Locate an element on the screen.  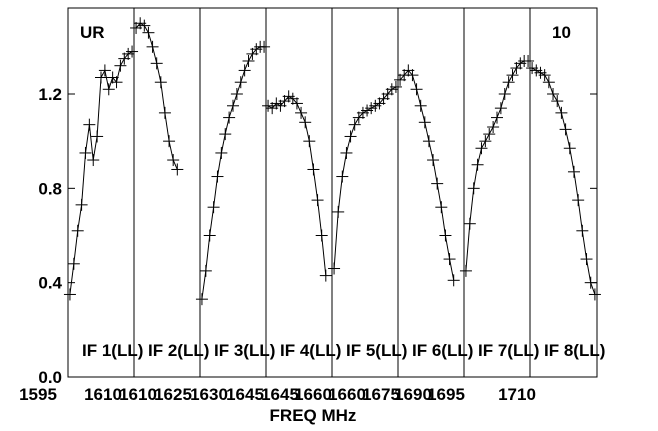
x-tick-label: 1630 is located at coordinates (209, 394).